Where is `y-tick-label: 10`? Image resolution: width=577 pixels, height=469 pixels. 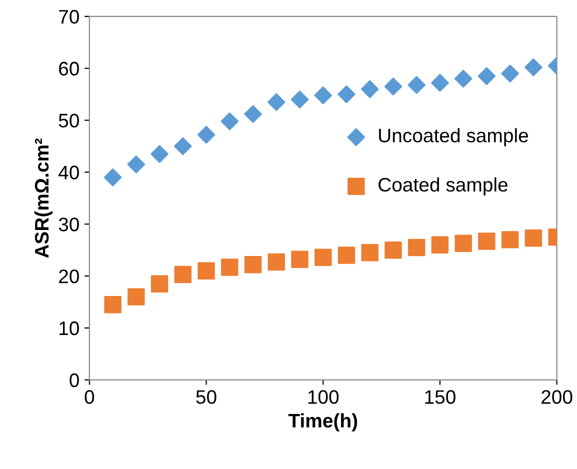
y-tick-label: 10 is located at coordinates (69, 328).